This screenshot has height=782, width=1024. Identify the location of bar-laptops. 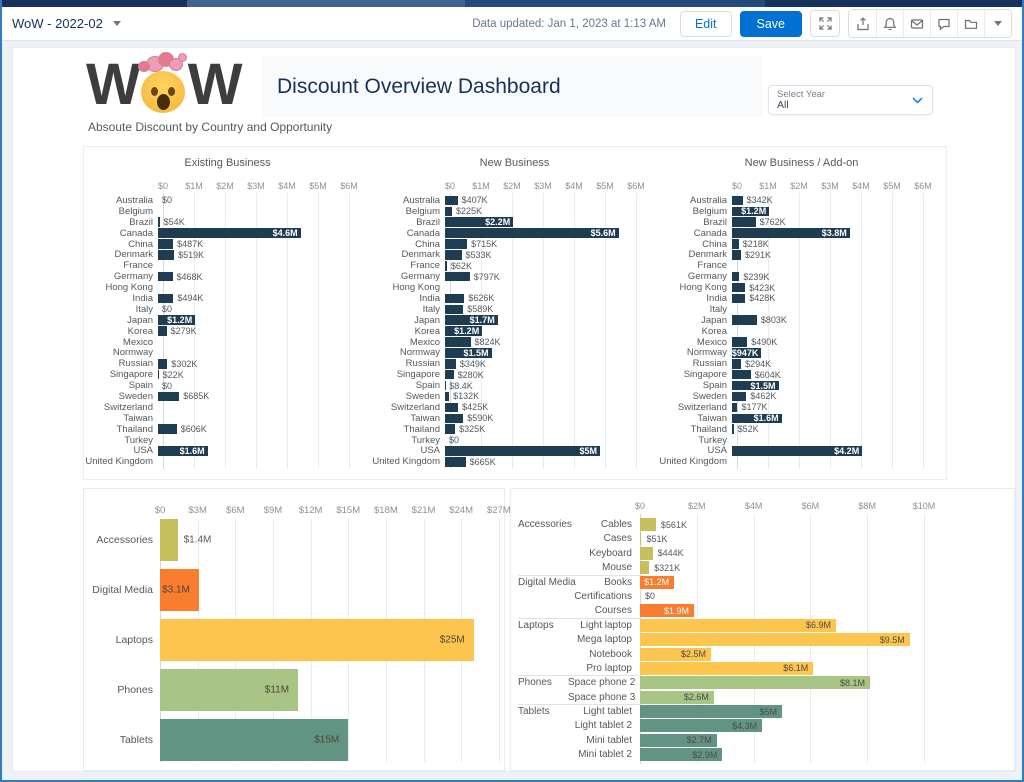
(317, 640).